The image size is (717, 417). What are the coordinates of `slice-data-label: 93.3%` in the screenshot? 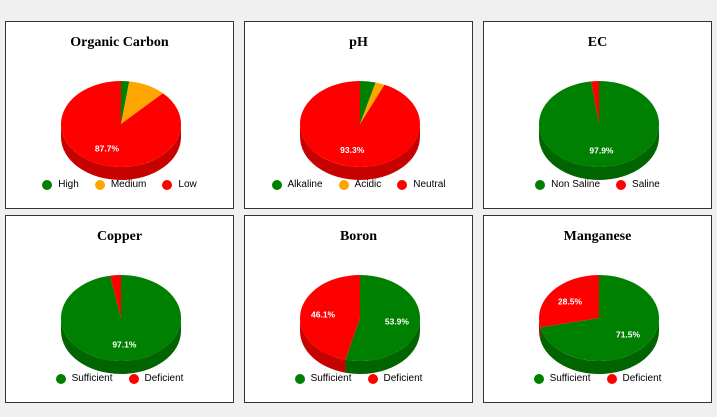 It's located at (352, 150).